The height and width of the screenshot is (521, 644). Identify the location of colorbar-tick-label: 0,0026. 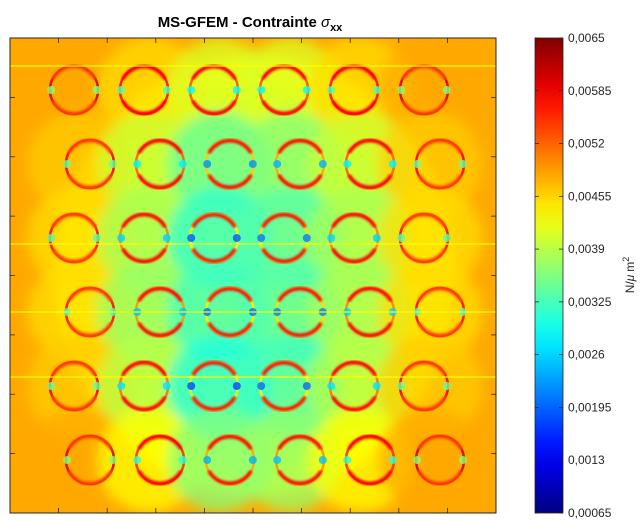
(586, 355).